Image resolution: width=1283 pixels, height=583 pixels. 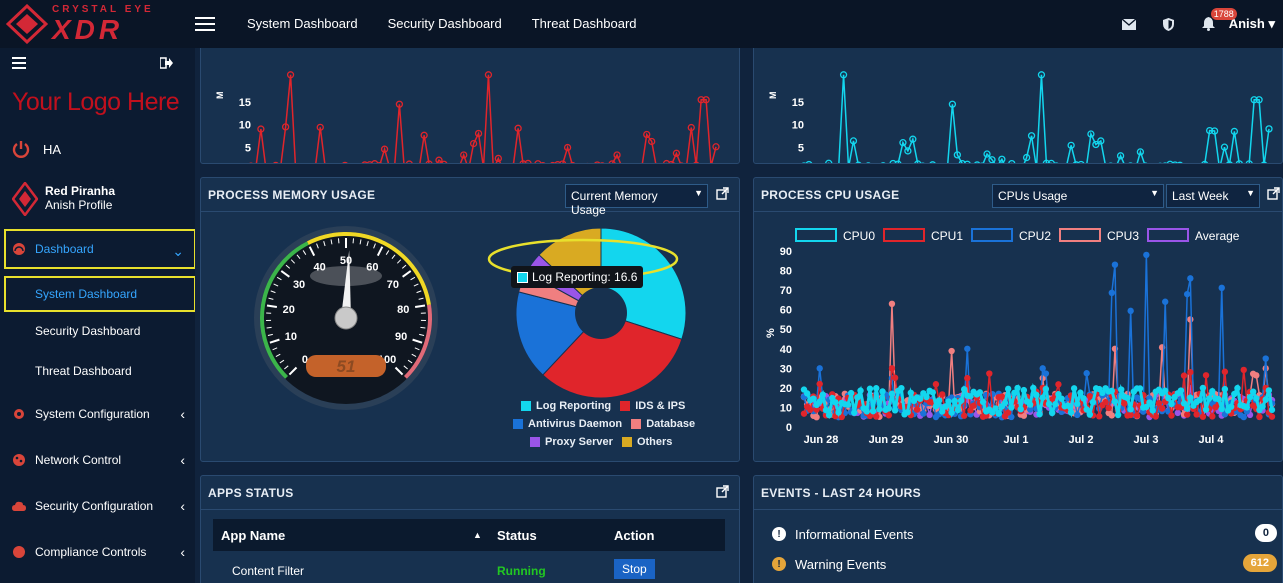 What do you see at coordinates (97, 200) in the screenshot?
I see `profile-block: Red Piranha Anish Profile` at bounding box center [97, 200].